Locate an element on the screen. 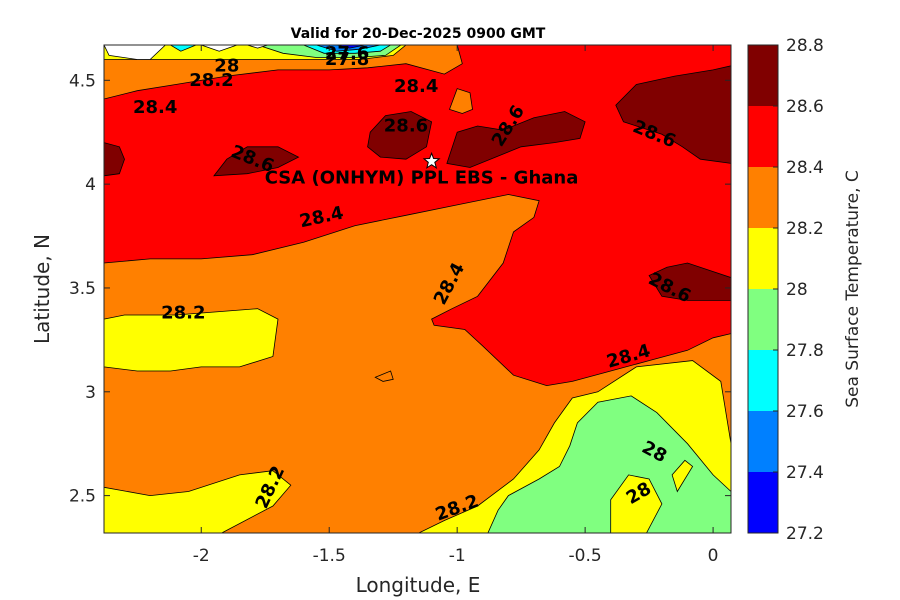 This screenshot has width=900, height=600. colorbar-tick-label: 28.2 is located at coordinates (805, 229).